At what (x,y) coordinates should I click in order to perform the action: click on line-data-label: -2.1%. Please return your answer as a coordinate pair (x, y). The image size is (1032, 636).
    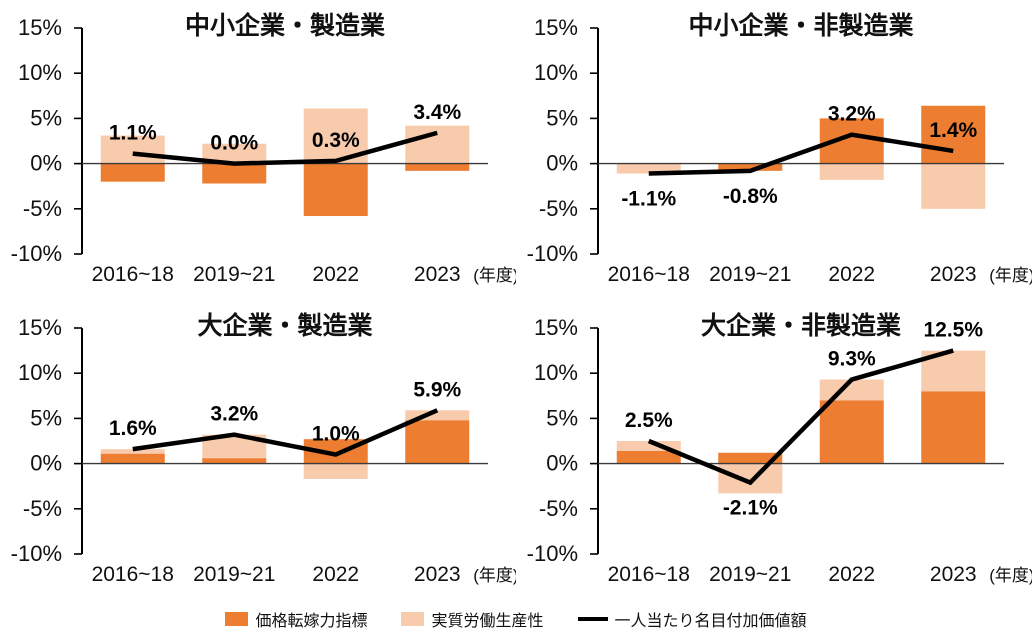
    Looking at the image, I should click on (750, 508).